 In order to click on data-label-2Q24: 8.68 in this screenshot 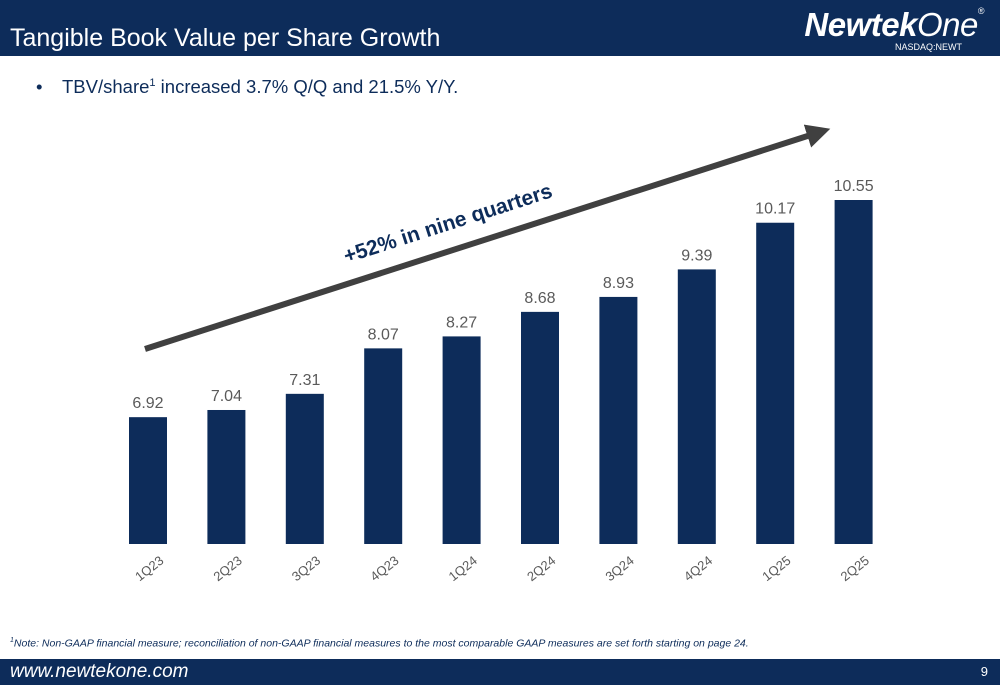, I will do `click(539, 298)`.